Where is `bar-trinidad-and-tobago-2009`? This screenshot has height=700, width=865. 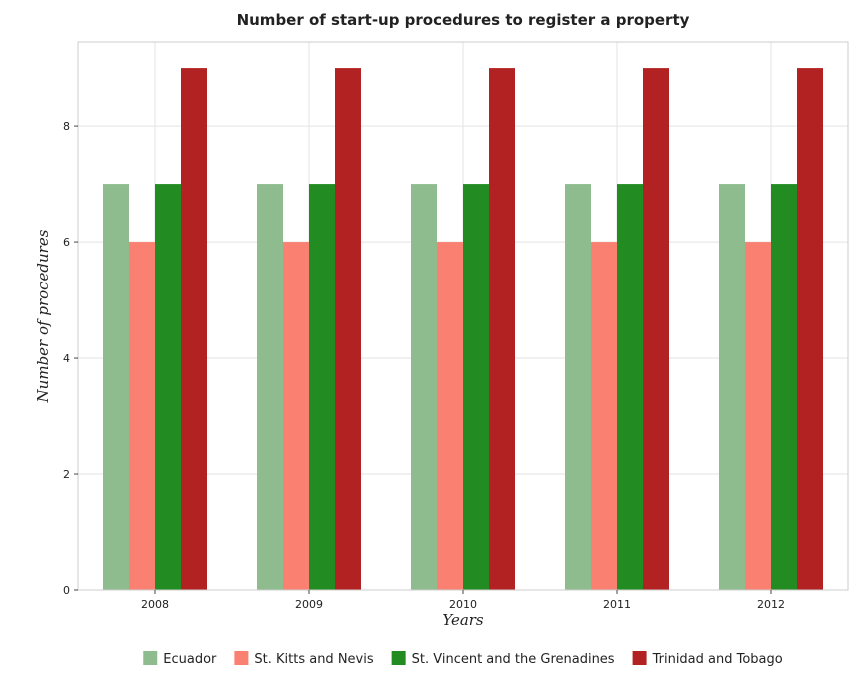 bar-trinidad-and-tobago-2009 is located at coordinates (348, 329).